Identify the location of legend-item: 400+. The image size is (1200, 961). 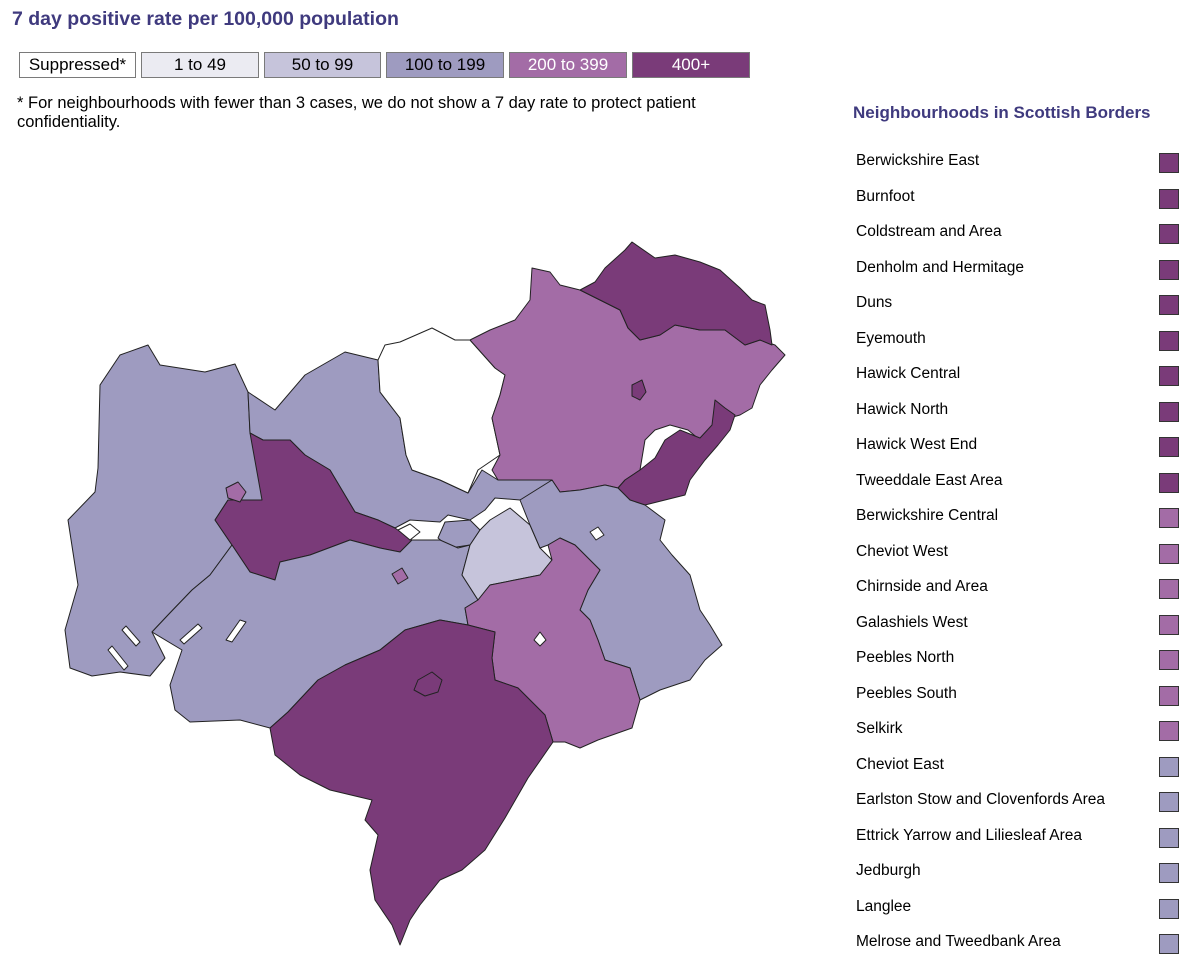
(691, 65).